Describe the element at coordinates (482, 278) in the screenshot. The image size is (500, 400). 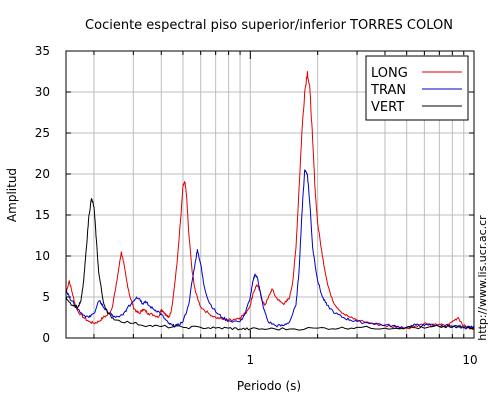
I see `credit-url: http://www.lis.ucr.ac.cr` at that location.